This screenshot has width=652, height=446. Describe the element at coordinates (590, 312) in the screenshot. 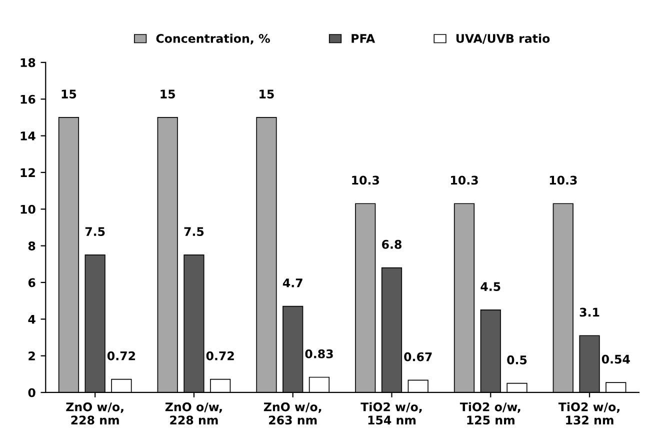

I see `data-label: 3.1` at that location.